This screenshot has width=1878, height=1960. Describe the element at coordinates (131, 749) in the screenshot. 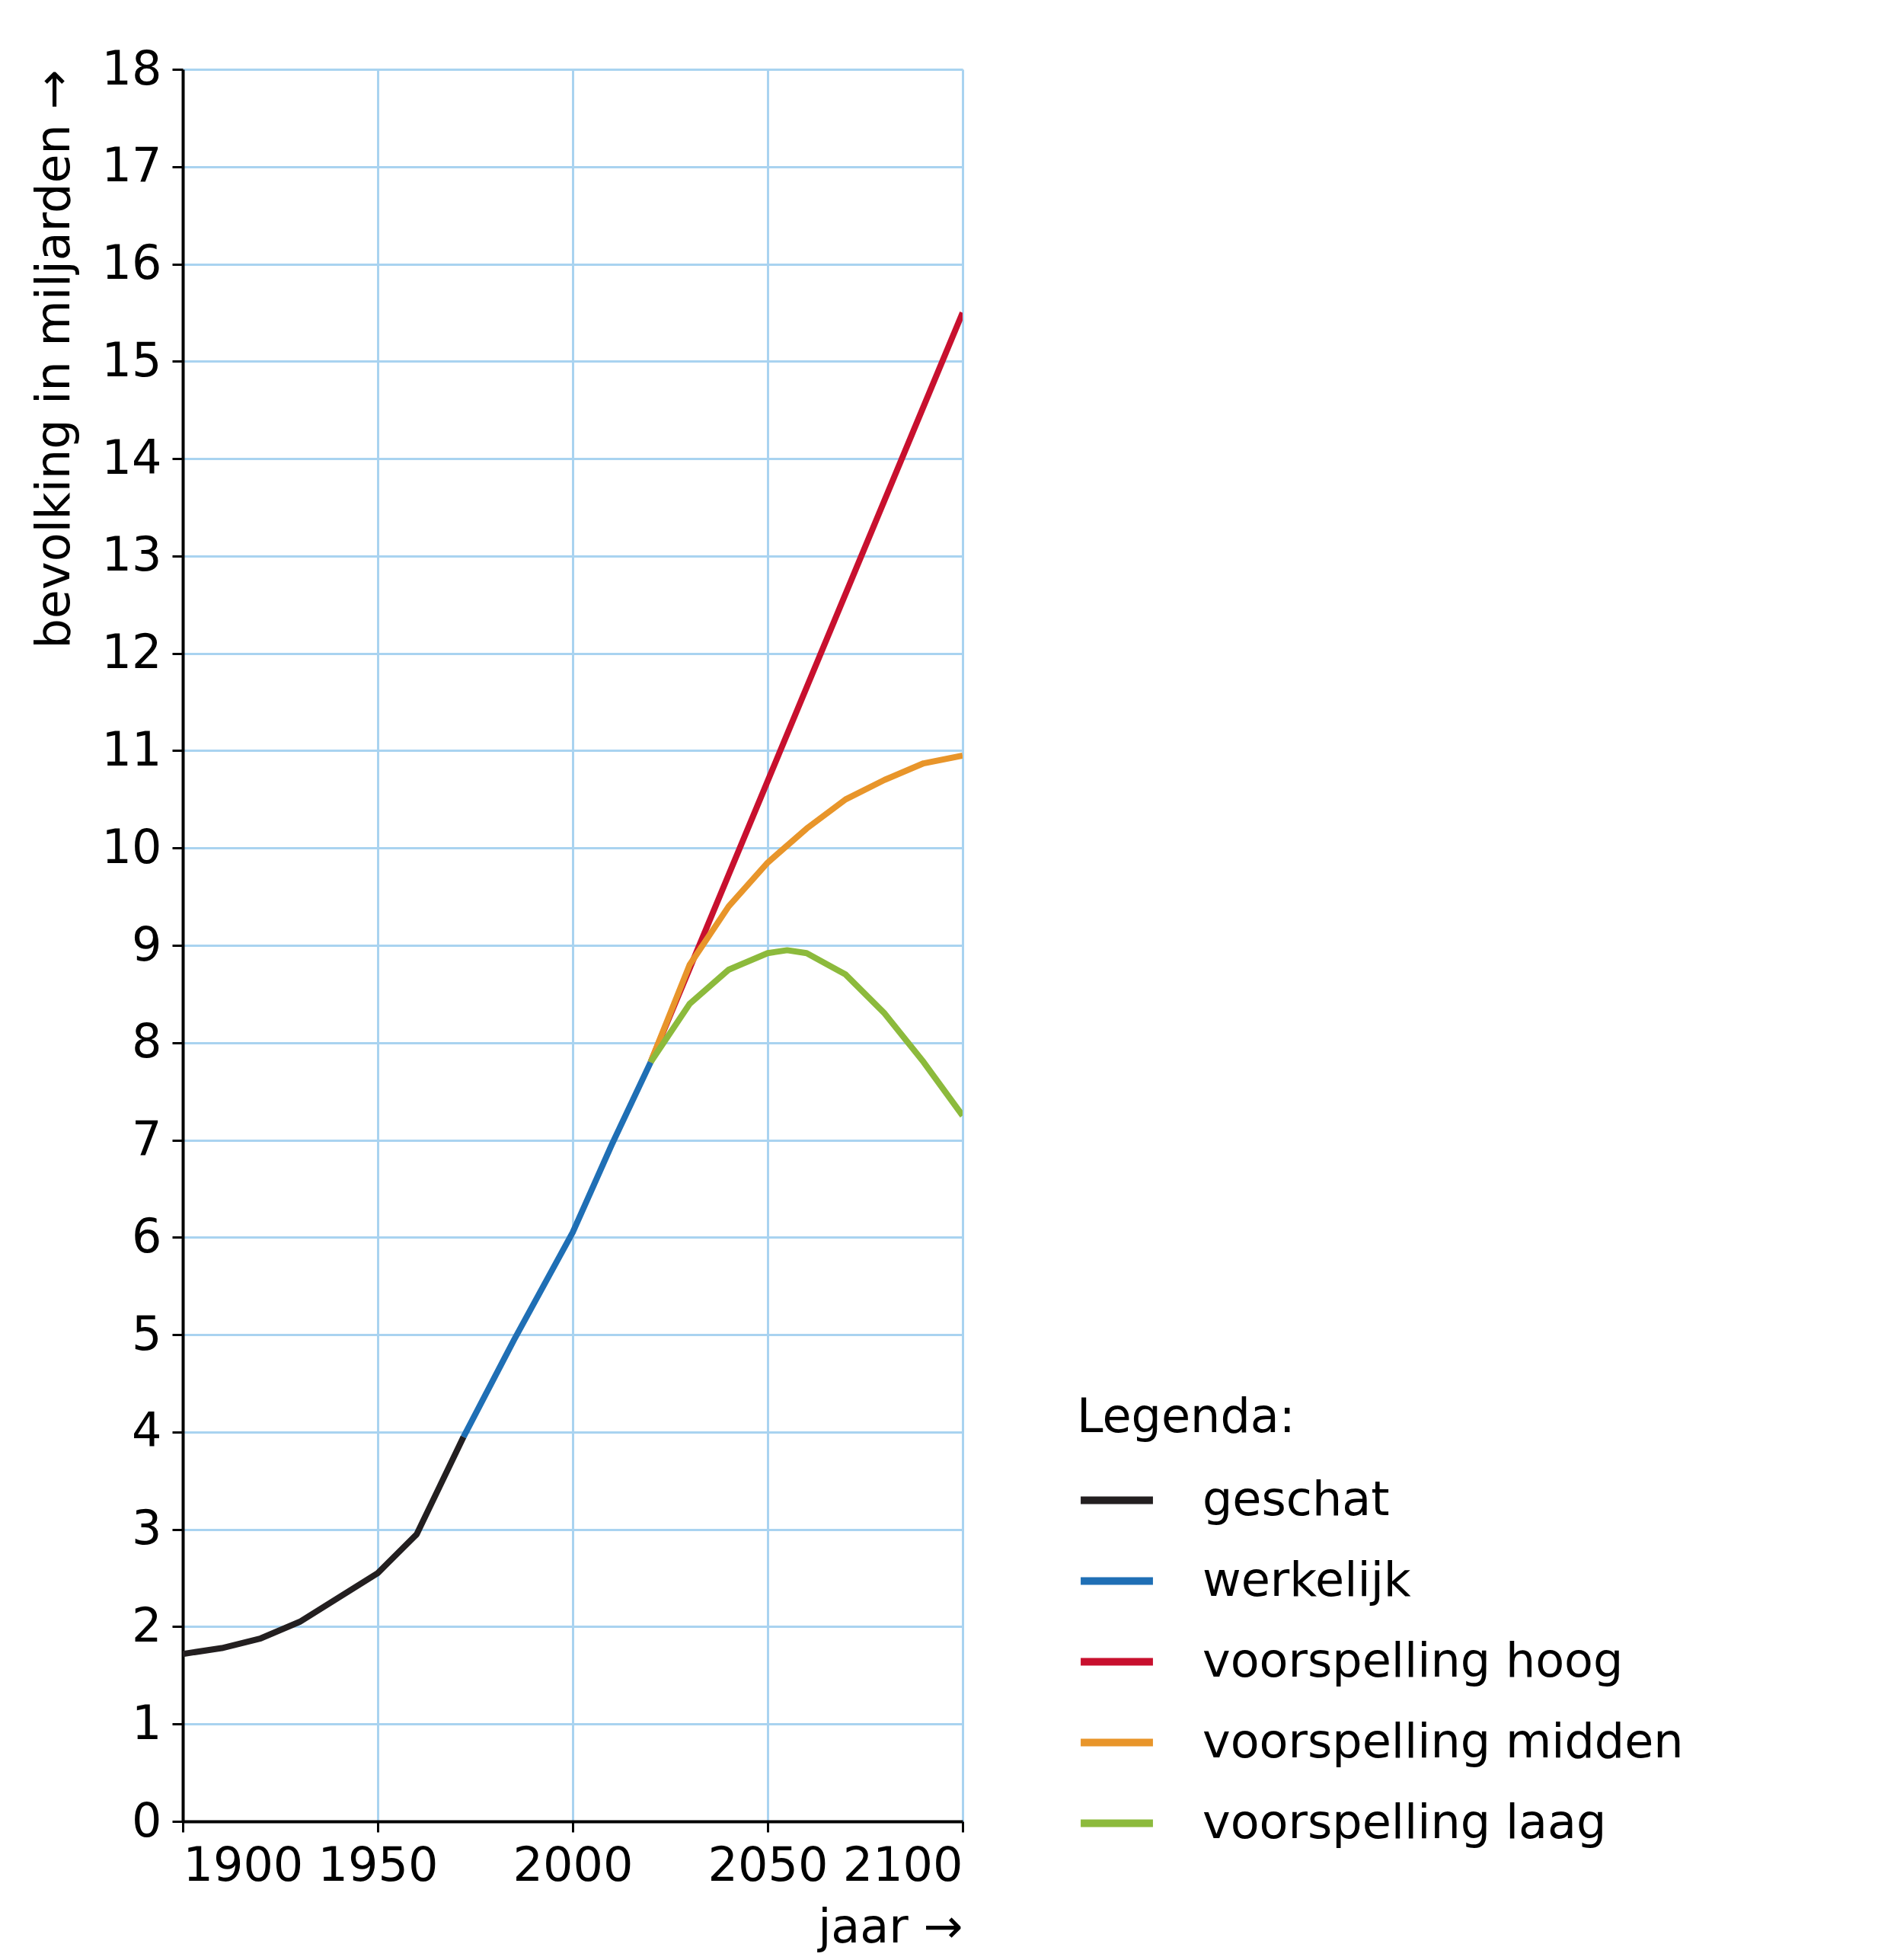

I see `y-tick-label: 11` at that location.